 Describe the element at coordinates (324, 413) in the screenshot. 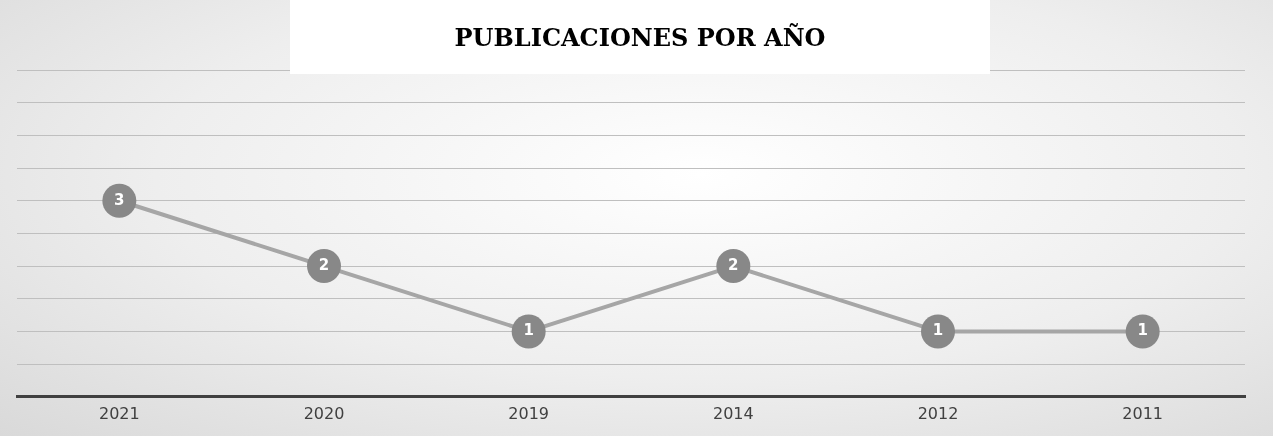

I see `x-tick-label: 2020` at that location.